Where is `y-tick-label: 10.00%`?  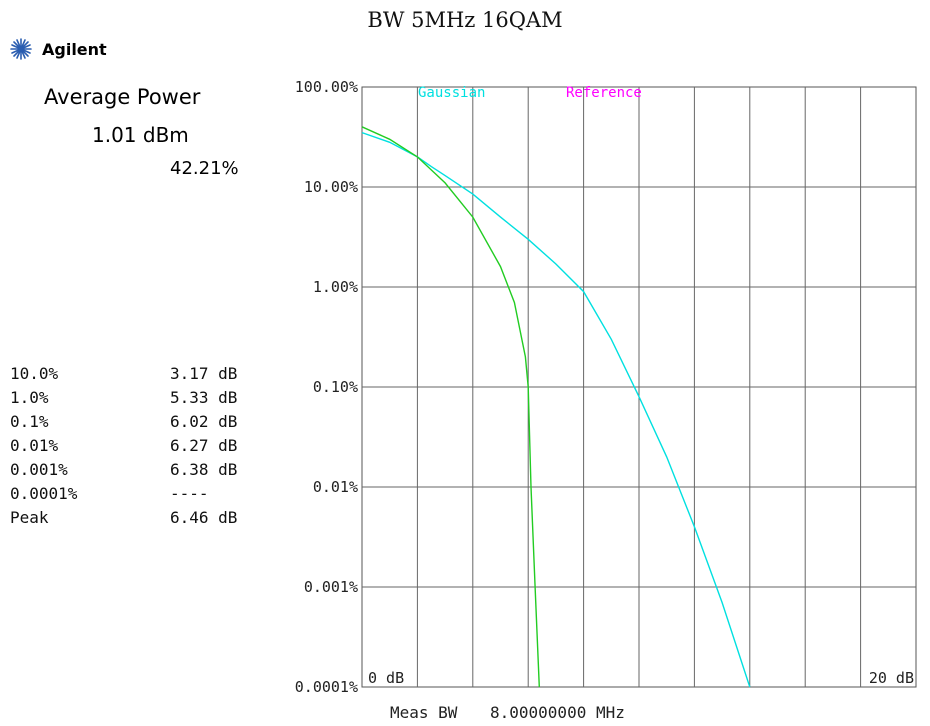 y-tick-label: 10.00% is located at coordinates (331, 187).